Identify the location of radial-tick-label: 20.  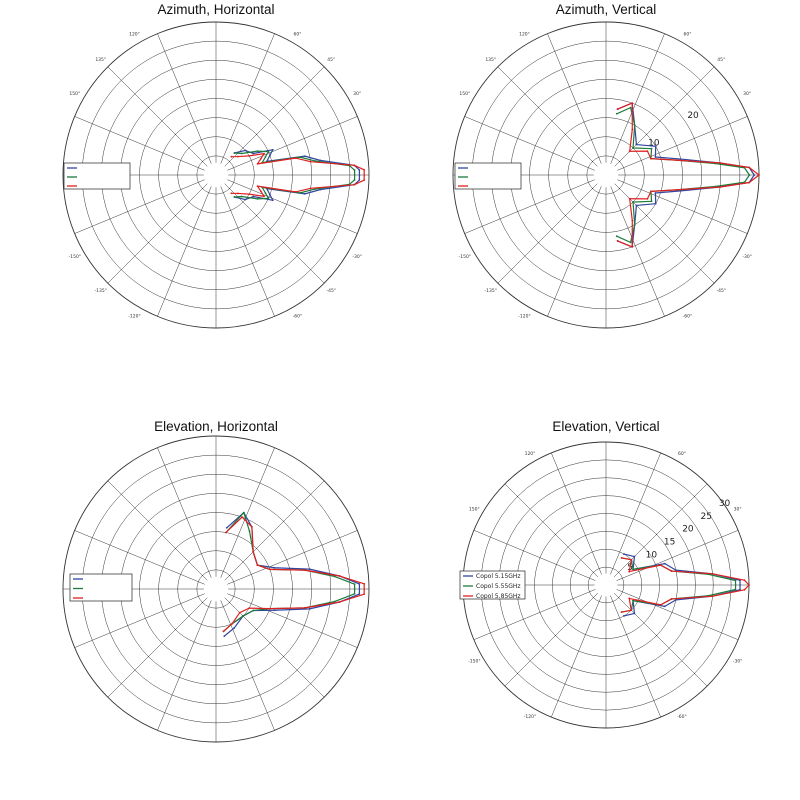
(693, 116).